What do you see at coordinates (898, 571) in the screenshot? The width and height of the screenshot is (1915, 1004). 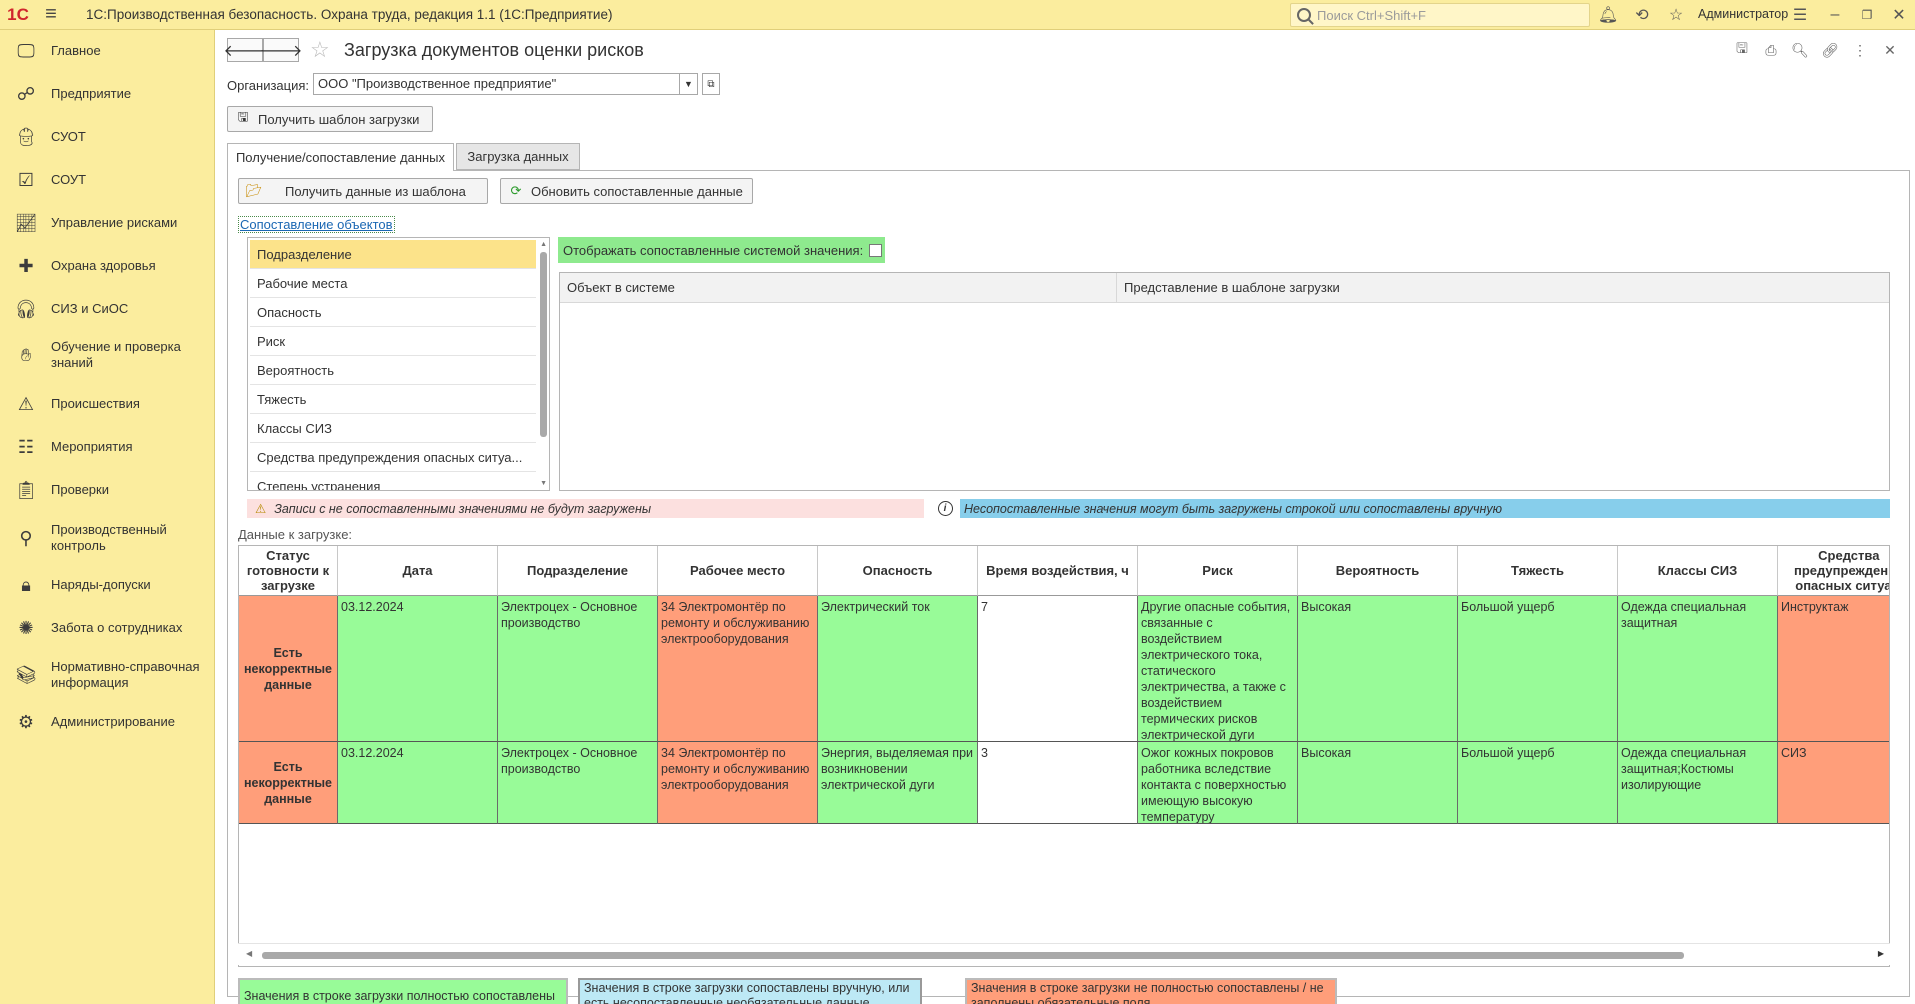 I see `col-hazard: Опасность` at bounding box center [898, 571].